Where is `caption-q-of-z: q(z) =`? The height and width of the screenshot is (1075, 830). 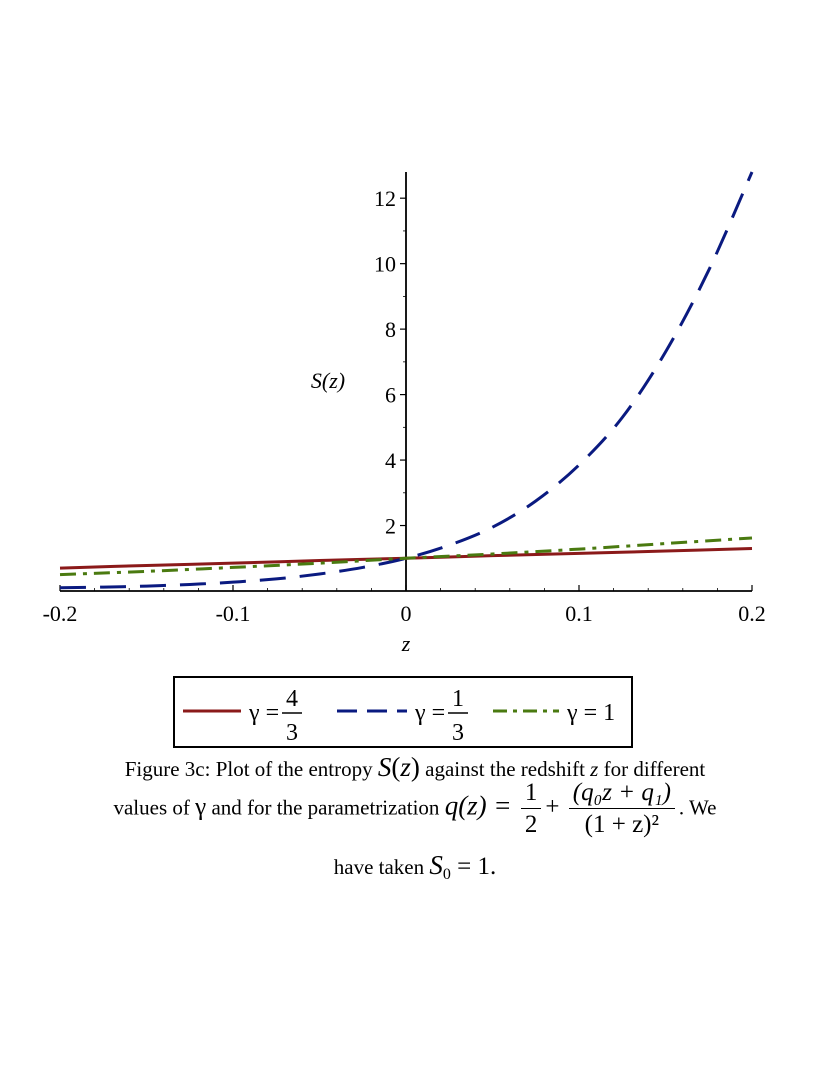 caption-q-of-z: q(z) = is located at coordinates (478, 805).